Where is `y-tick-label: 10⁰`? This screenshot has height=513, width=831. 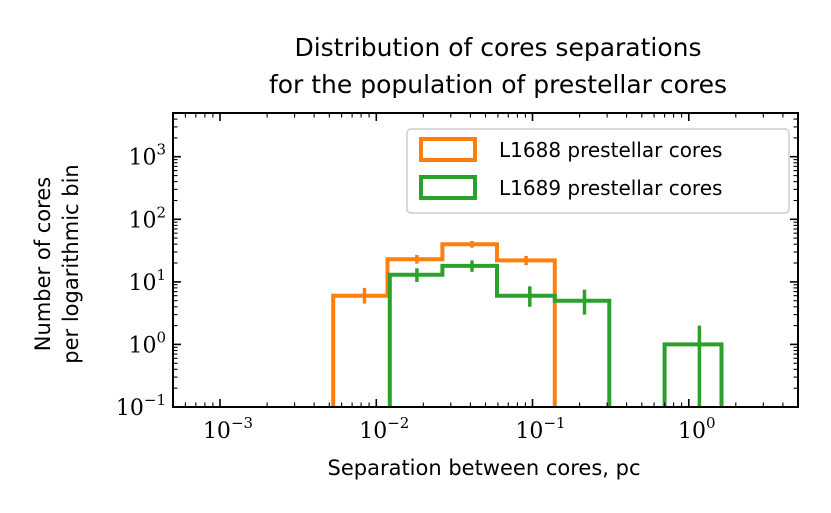 y-tick-label: 10⁰ is located at coordinates (147, 343).